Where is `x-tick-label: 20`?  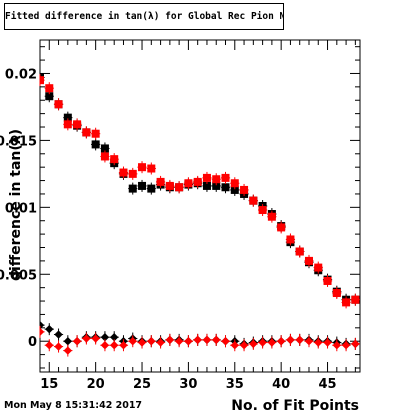
x-tick-label: 20 is located at coordinates (96, 384).